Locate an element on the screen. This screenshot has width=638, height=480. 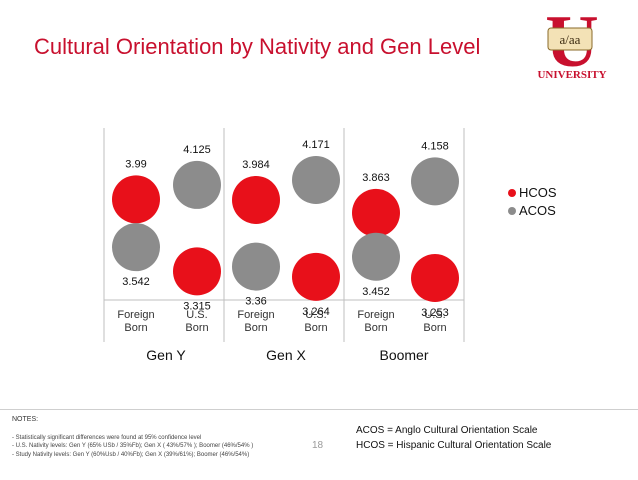
data-label: 3.253 is located at coordinates (435, 313).